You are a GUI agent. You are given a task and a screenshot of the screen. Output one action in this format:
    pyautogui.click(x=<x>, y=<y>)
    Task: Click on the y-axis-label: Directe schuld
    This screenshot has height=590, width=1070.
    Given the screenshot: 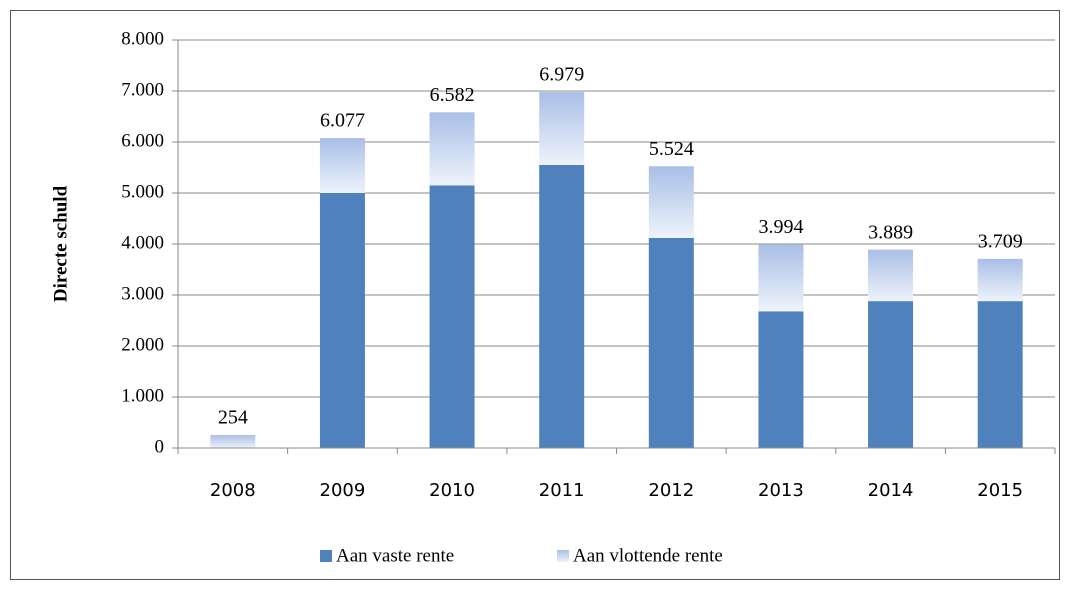 What is the action you would take?
    pyautogui.click(x=60, y=243)
    